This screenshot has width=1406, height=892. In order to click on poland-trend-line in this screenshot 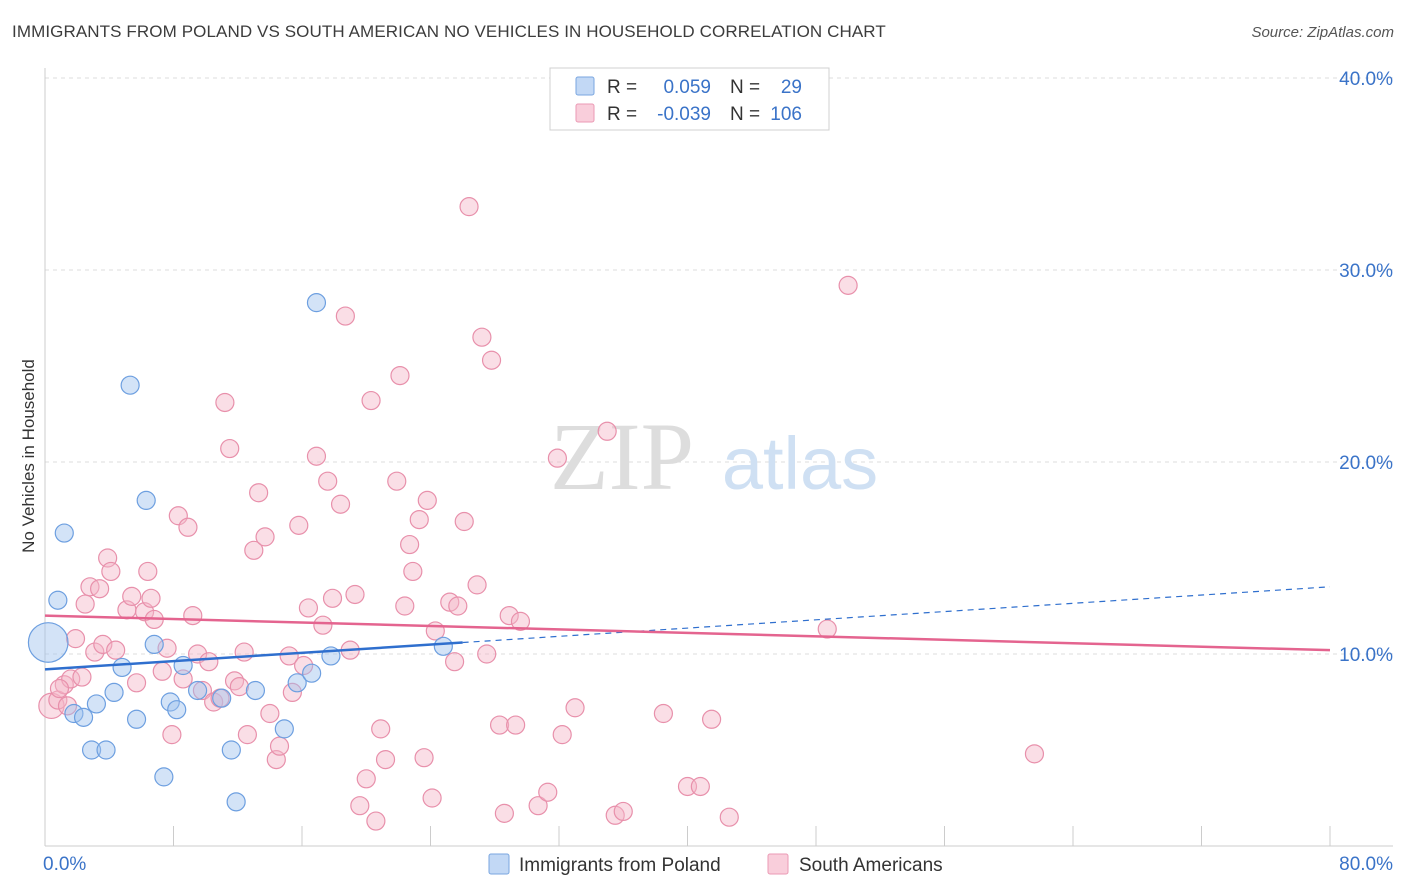, I will do `click(253, 656)`.